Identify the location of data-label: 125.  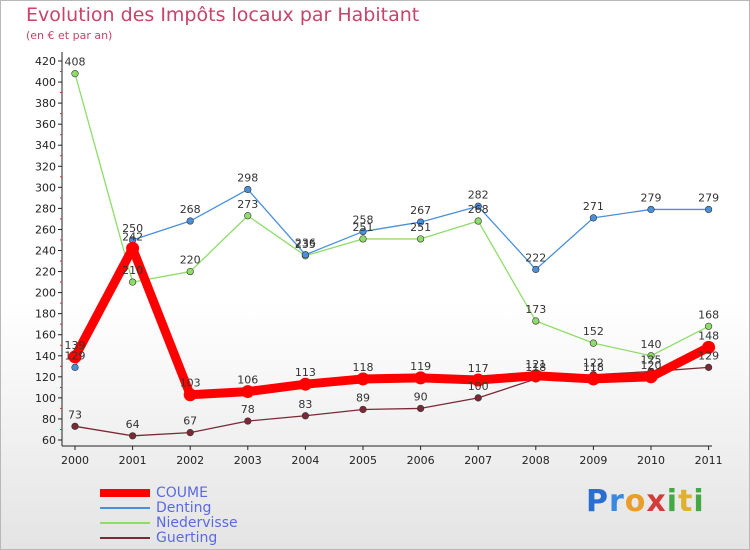
(651, 360).